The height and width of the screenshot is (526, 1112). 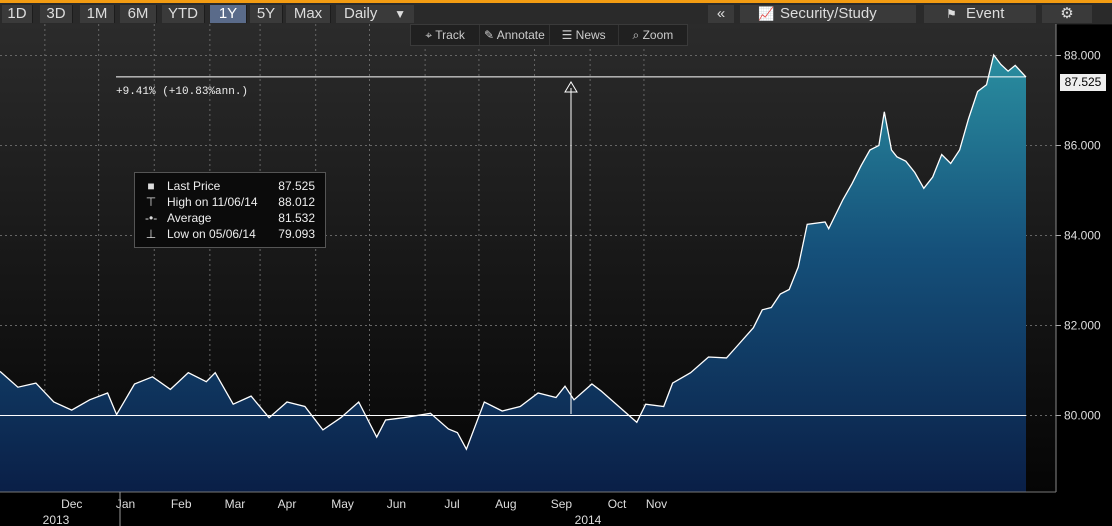 I want to click on y-tick-label: 84.000, so click(x=1082, y=236).